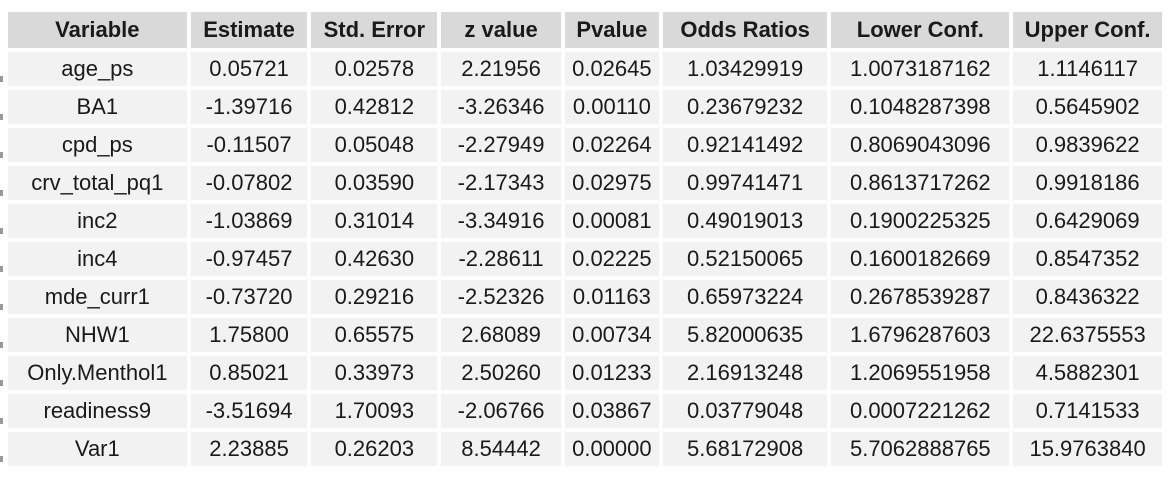  What do you see at coordinates (745, 221) in the screenshot?
I see `cell-odds-ratio: 0.49019013` at bounding box center [745, 221].